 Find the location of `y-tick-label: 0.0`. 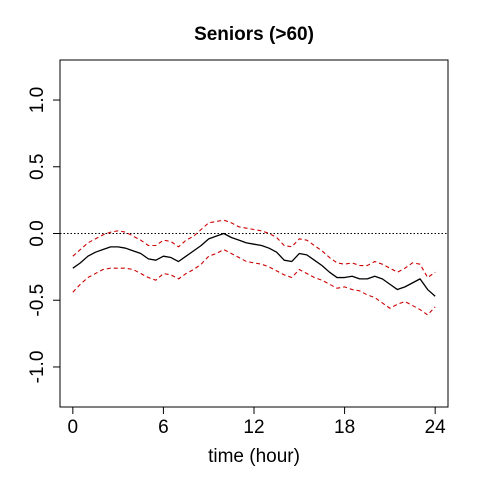

y-tick-label: 0.0 is located at coordinates (37, 233).